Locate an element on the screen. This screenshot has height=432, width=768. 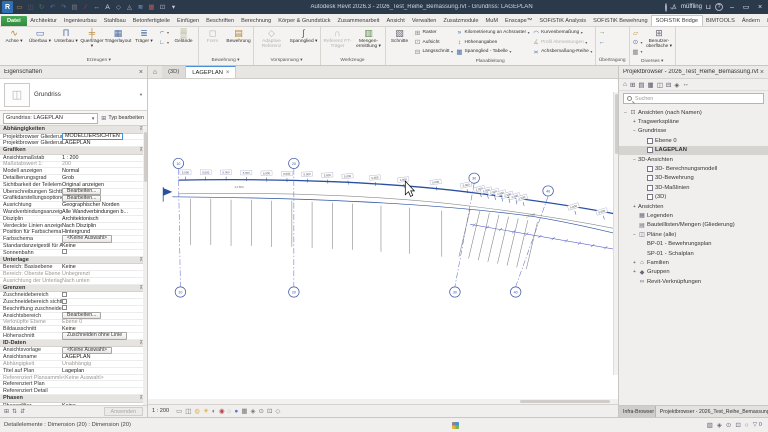
select-underlay-icon: ◈ is located at coordinates (719, 425).